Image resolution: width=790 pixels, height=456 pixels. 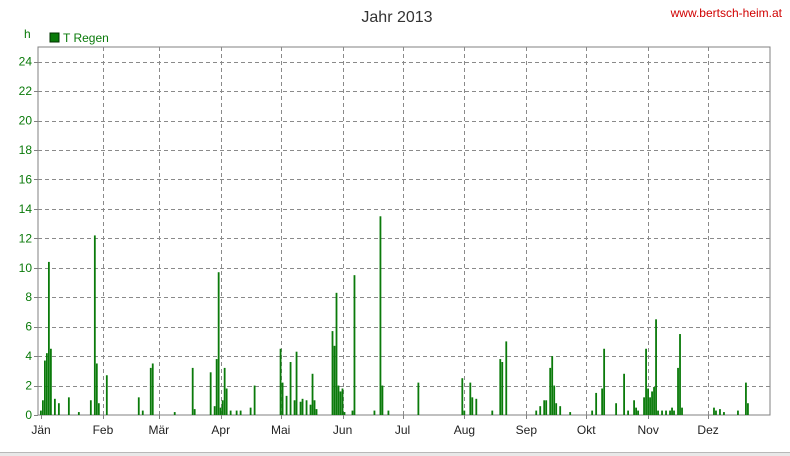 What do you see at coordinates (86, 38) in the screenshot?
I see `legend-label: T Regen` at bounding box center [86, 38].